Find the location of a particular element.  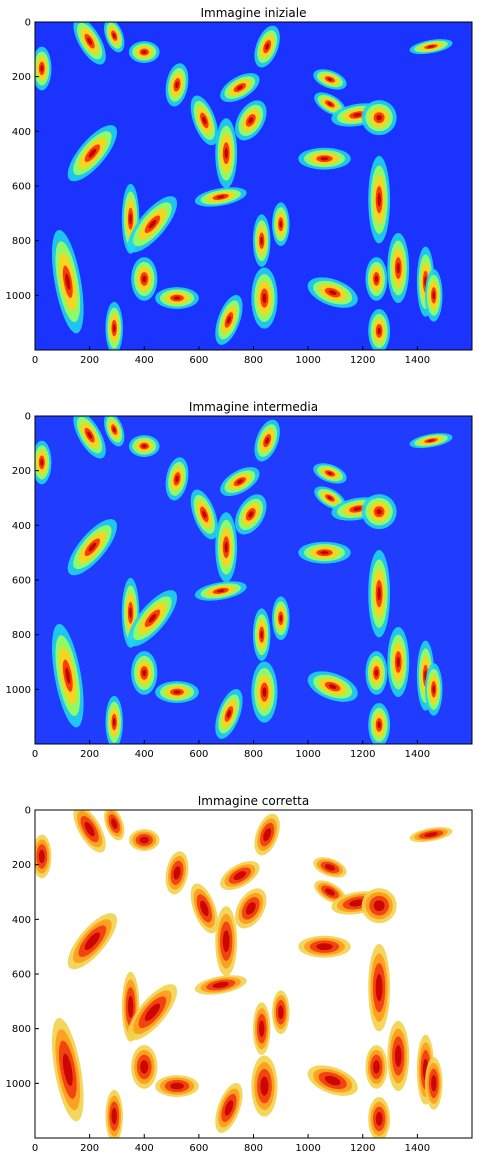

panel-title: Immagine corretta is located at coordinates (254, 801).